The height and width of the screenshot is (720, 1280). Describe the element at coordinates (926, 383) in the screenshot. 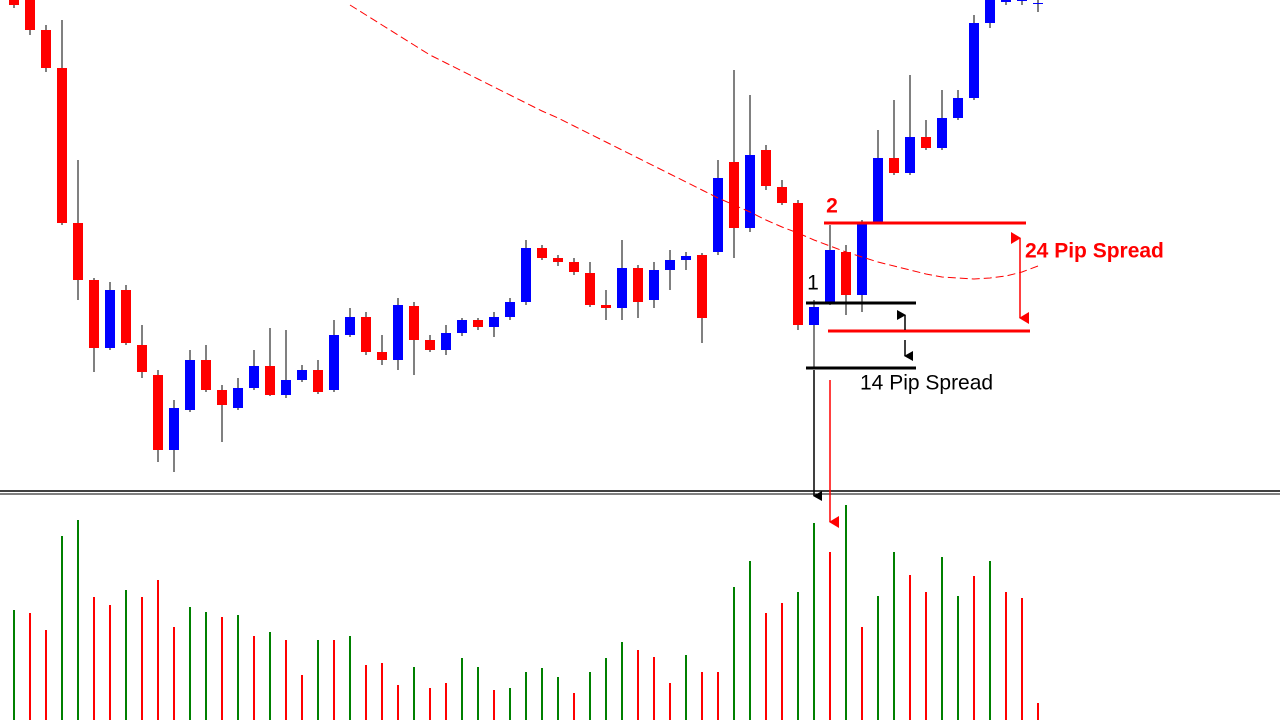

I see `annotation: 14 Pip Spread` at that location.